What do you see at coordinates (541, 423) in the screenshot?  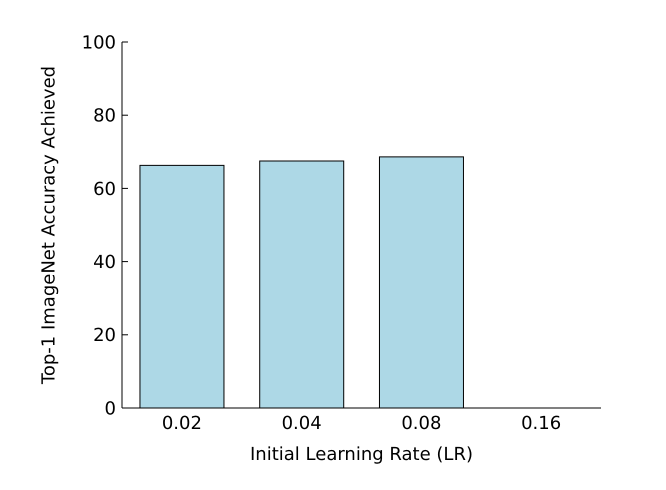 I see `x-tick-label: 0.16` at bounding box center [541, 423].